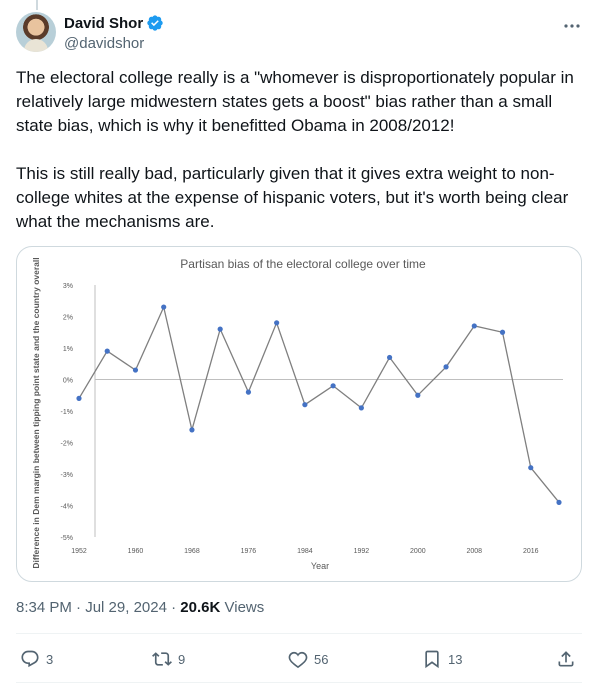 The image size is (598, 683). Describe the element at coordinates (432, 659) in the screenshot. I see `bookmark-icon` at that location.